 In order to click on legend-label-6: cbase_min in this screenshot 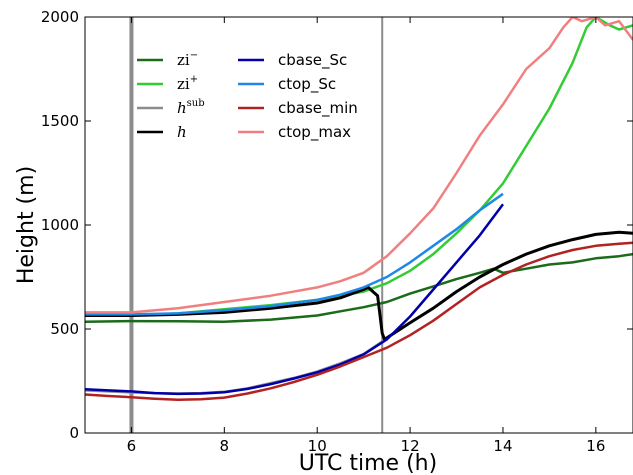, I will do `click(318, 108)`.